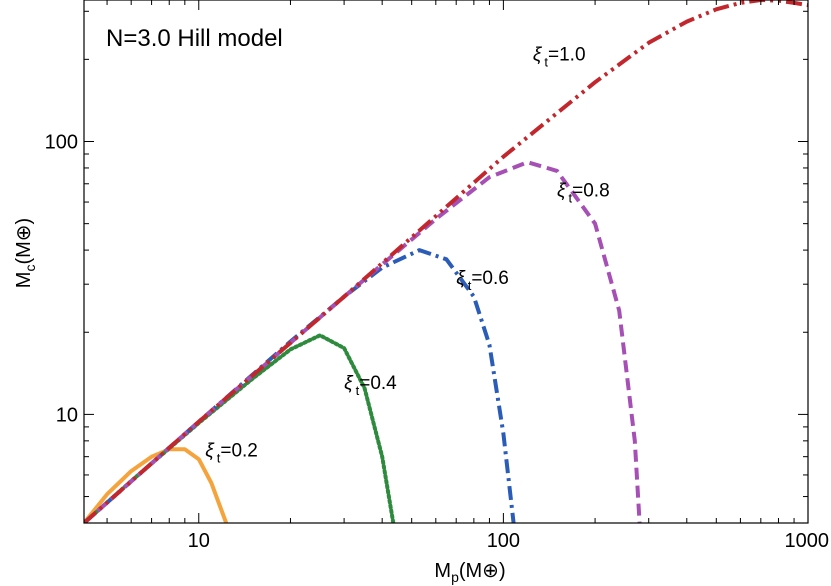  Describe the element at coordinates (194, 38) in the screenshot. I see `chart-title: N=3.0 Hill model` at that location.